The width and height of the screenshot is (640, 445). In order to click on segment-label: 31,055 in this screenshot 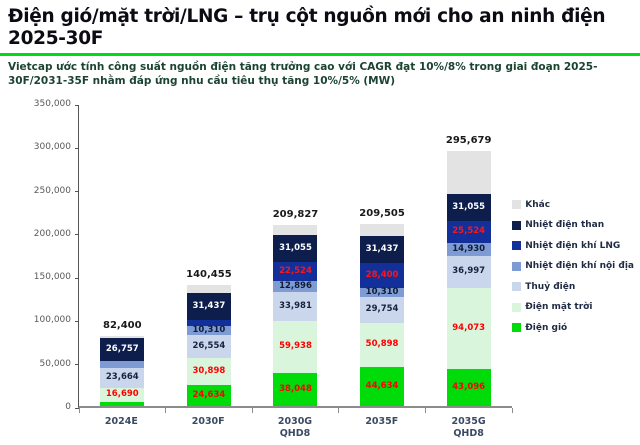, I will do `click(469, 206)`.